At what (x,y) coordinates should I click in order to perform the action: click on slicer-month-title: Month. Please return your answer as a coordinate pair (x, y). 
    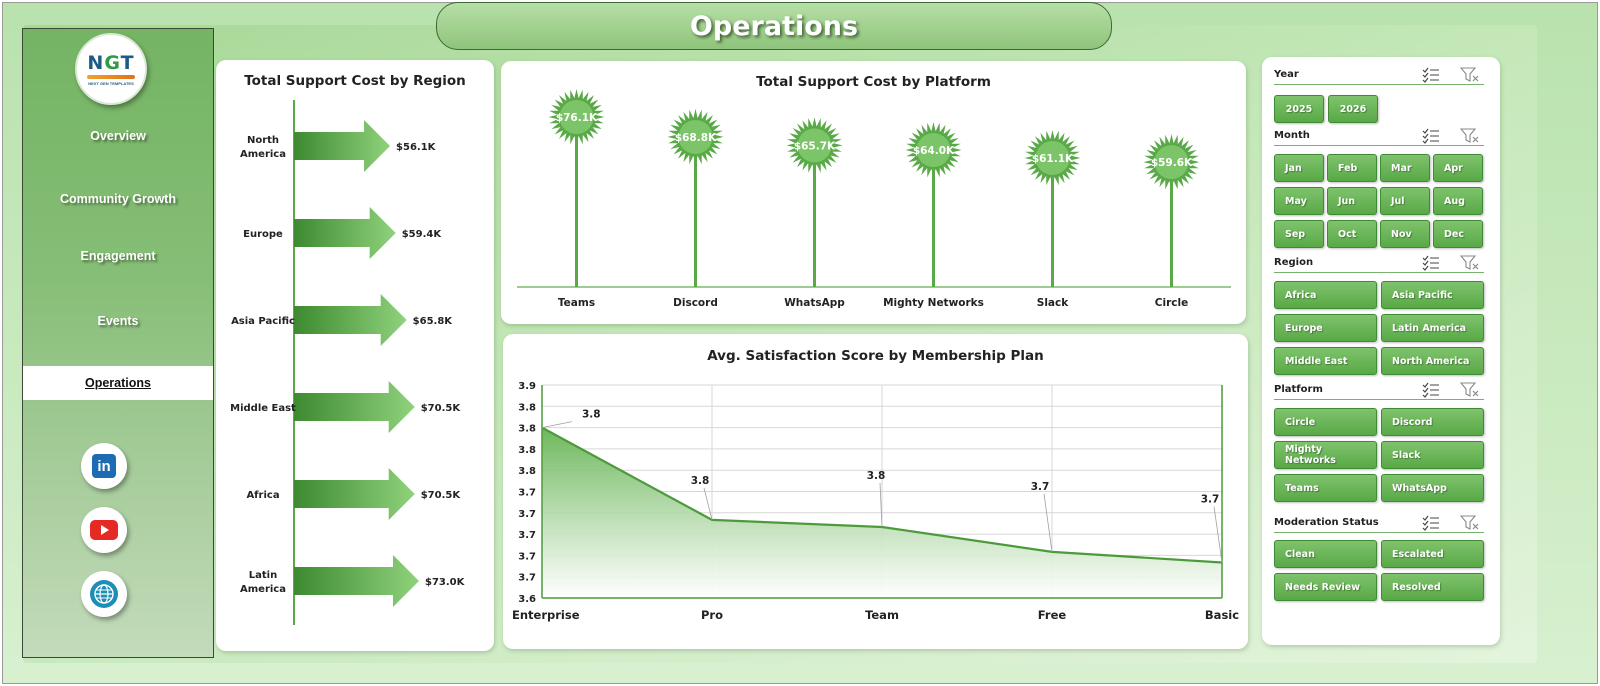
    Looking at the image, I should click on (1292, 135).